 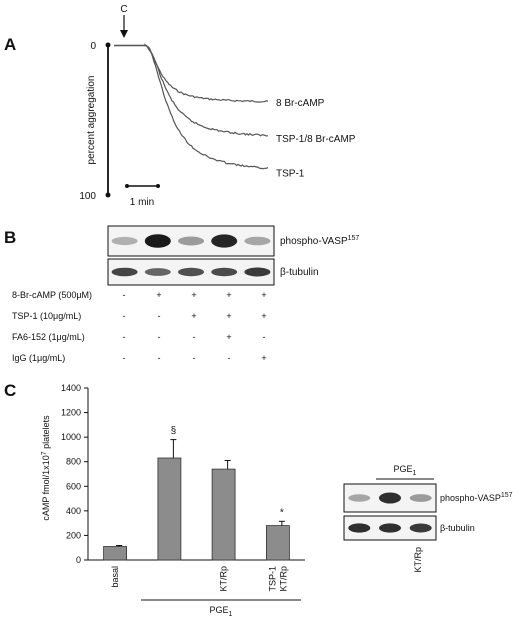 I want to click on panel-c-letter: C, so click(x=10, y=390).